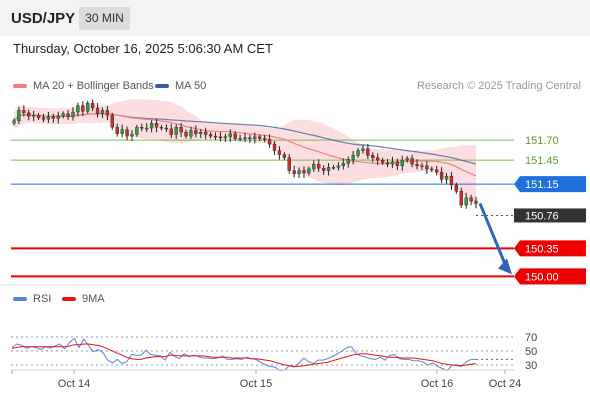  Describe the element at coordinates (104, 18) in the screenshot. I see `timeframe-button: 30 MIN` at that location.